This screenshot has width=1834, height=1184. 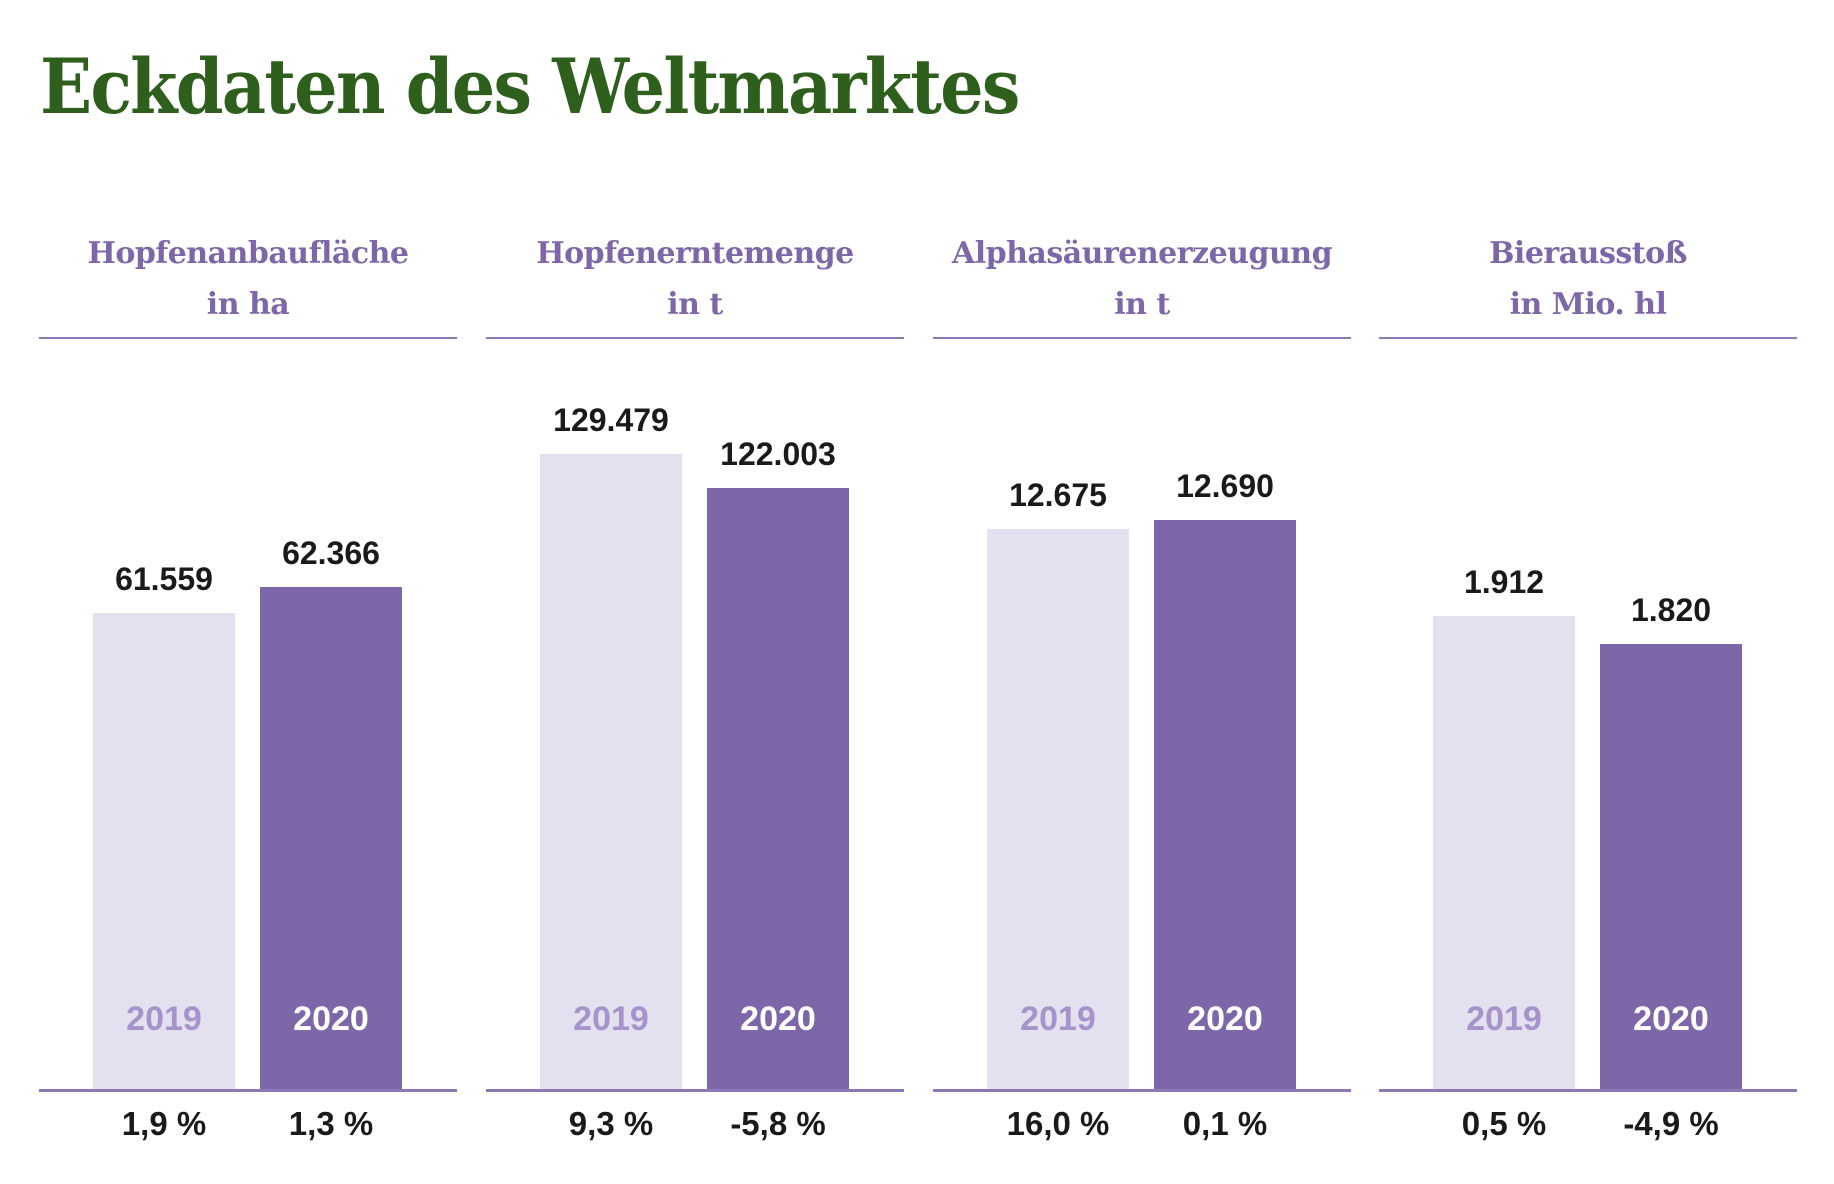 I want to click on change-label: -5,8 %, so click(x=778, y=1123).